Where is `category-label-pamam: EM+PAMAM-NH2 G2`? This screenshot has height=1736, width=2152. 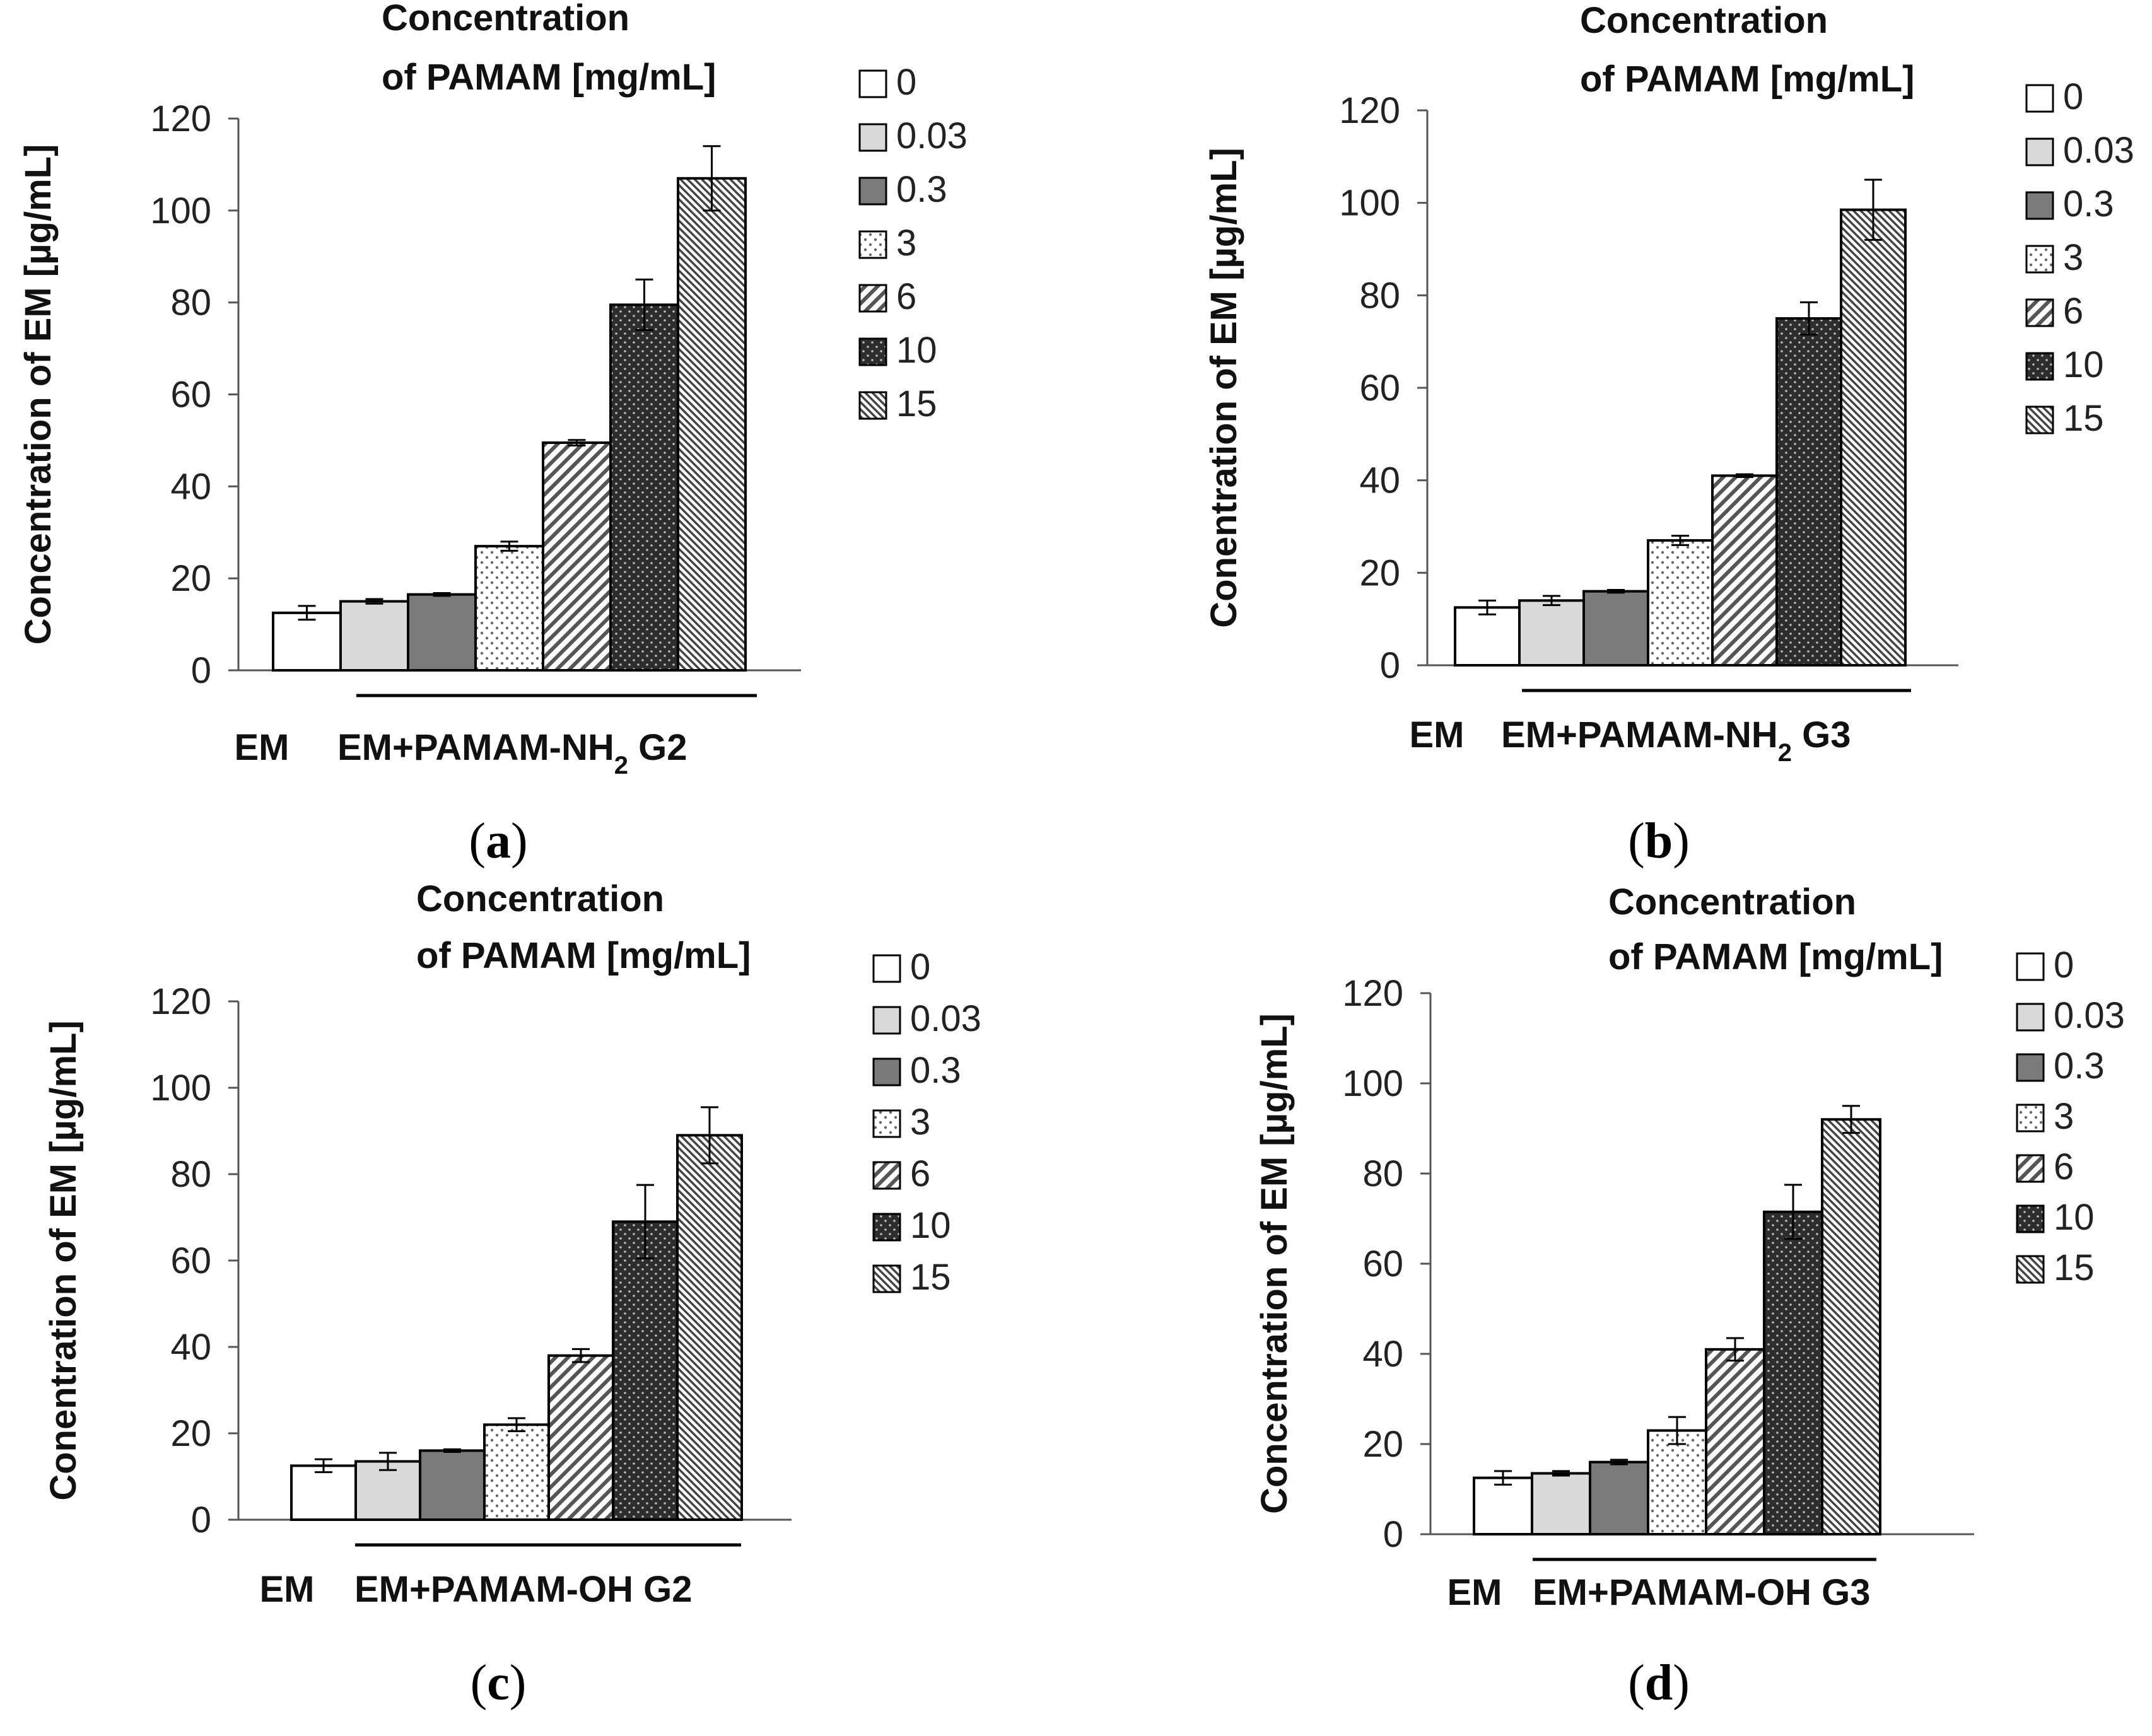 category-label-pamam: EM+PAMAM-NH2 G2 is located at coordinates (512, 753).